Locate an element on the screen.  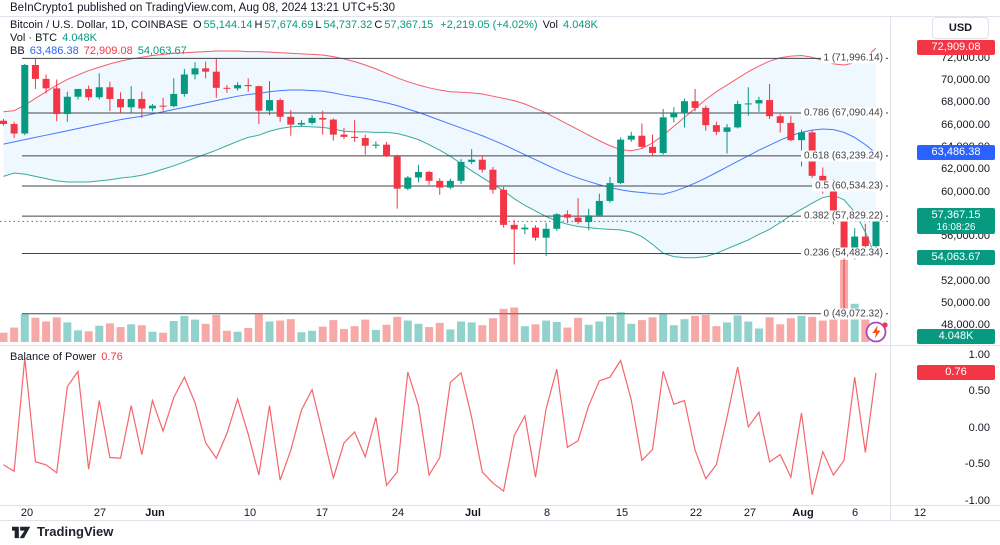
tradingview-attribution: TradingView is located at coordinates (62, 531).